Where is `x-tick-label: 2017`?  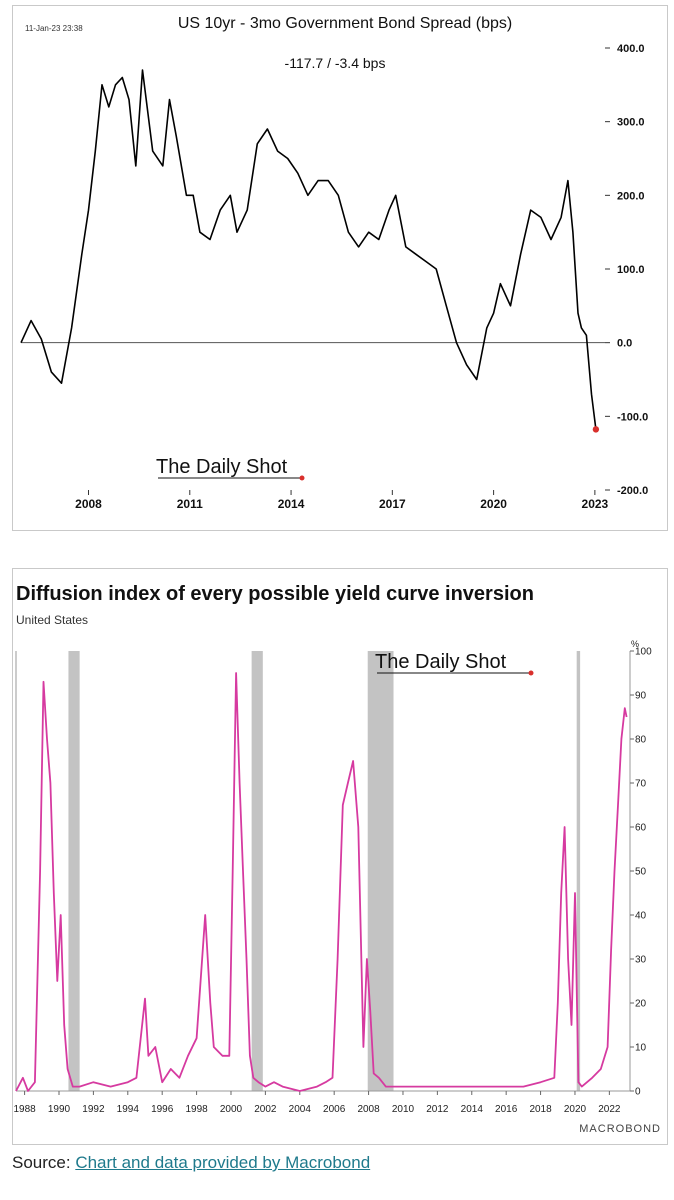
x-tick-label: 2017 is located at coordinates (392, 504).